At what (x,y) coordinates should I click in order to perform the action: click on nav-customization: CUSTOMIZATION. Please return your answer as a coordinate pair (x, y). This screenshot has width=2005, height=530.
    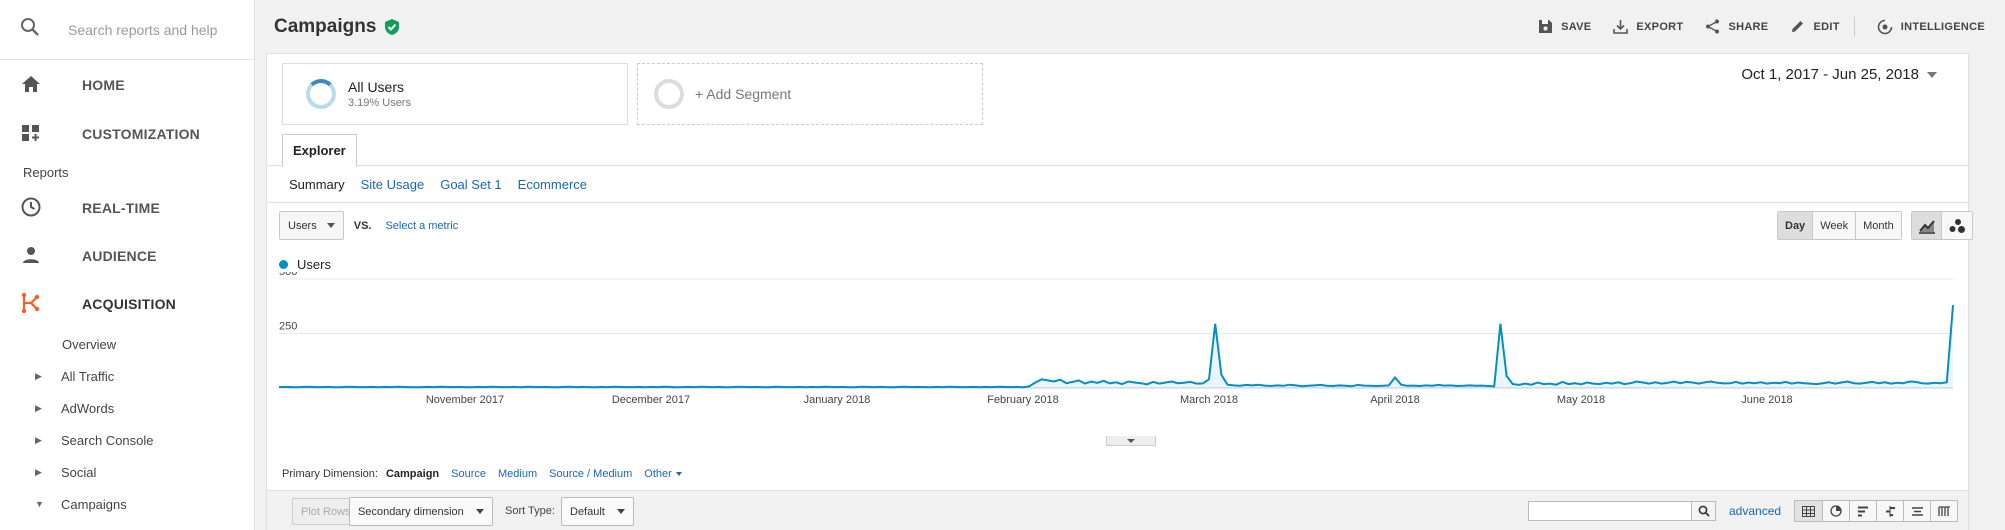
    Looking at the image, I should click on (127, 134).